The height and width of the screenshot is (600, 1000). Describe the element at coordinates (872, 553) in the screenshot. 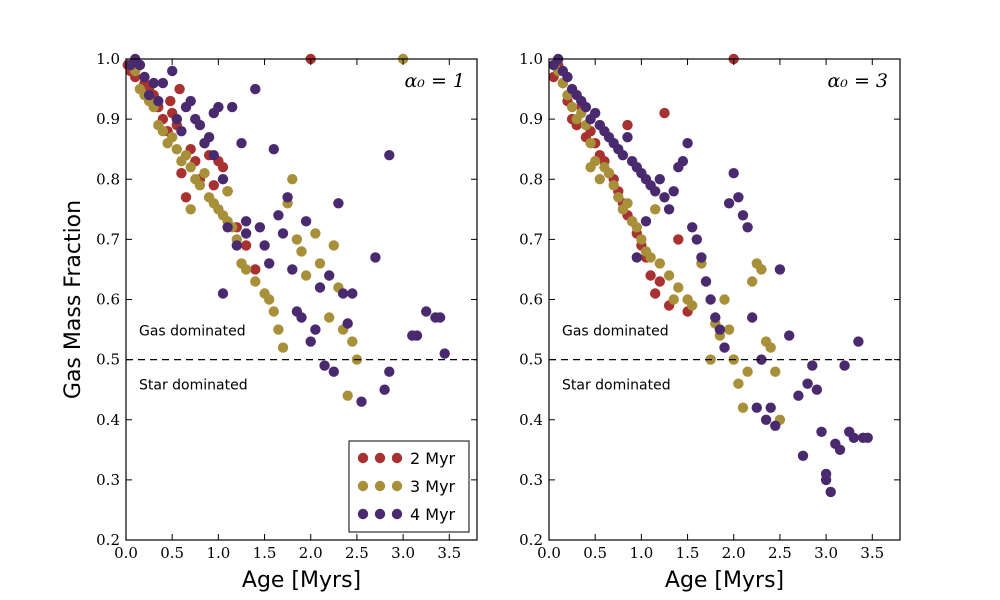

I see `right-x-tick-label: 3.5` at that location.